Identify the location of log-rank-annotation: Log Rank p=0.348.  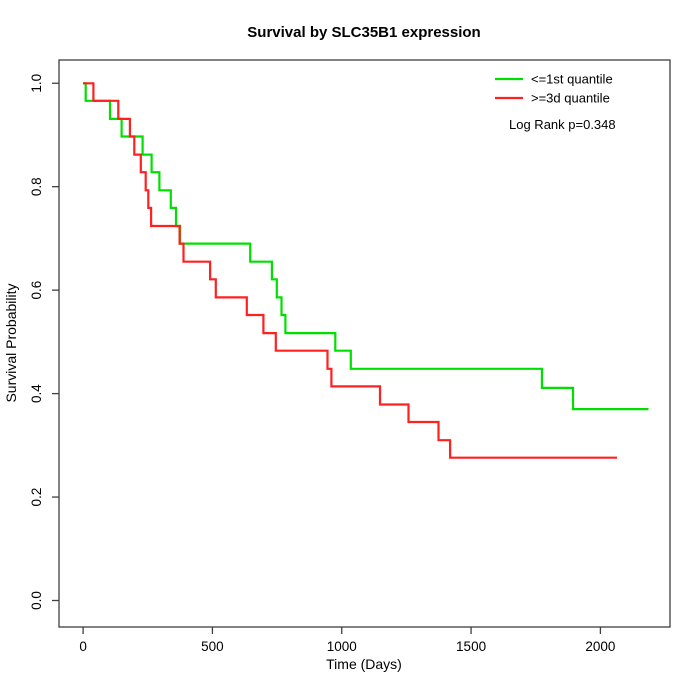
(562, 124).